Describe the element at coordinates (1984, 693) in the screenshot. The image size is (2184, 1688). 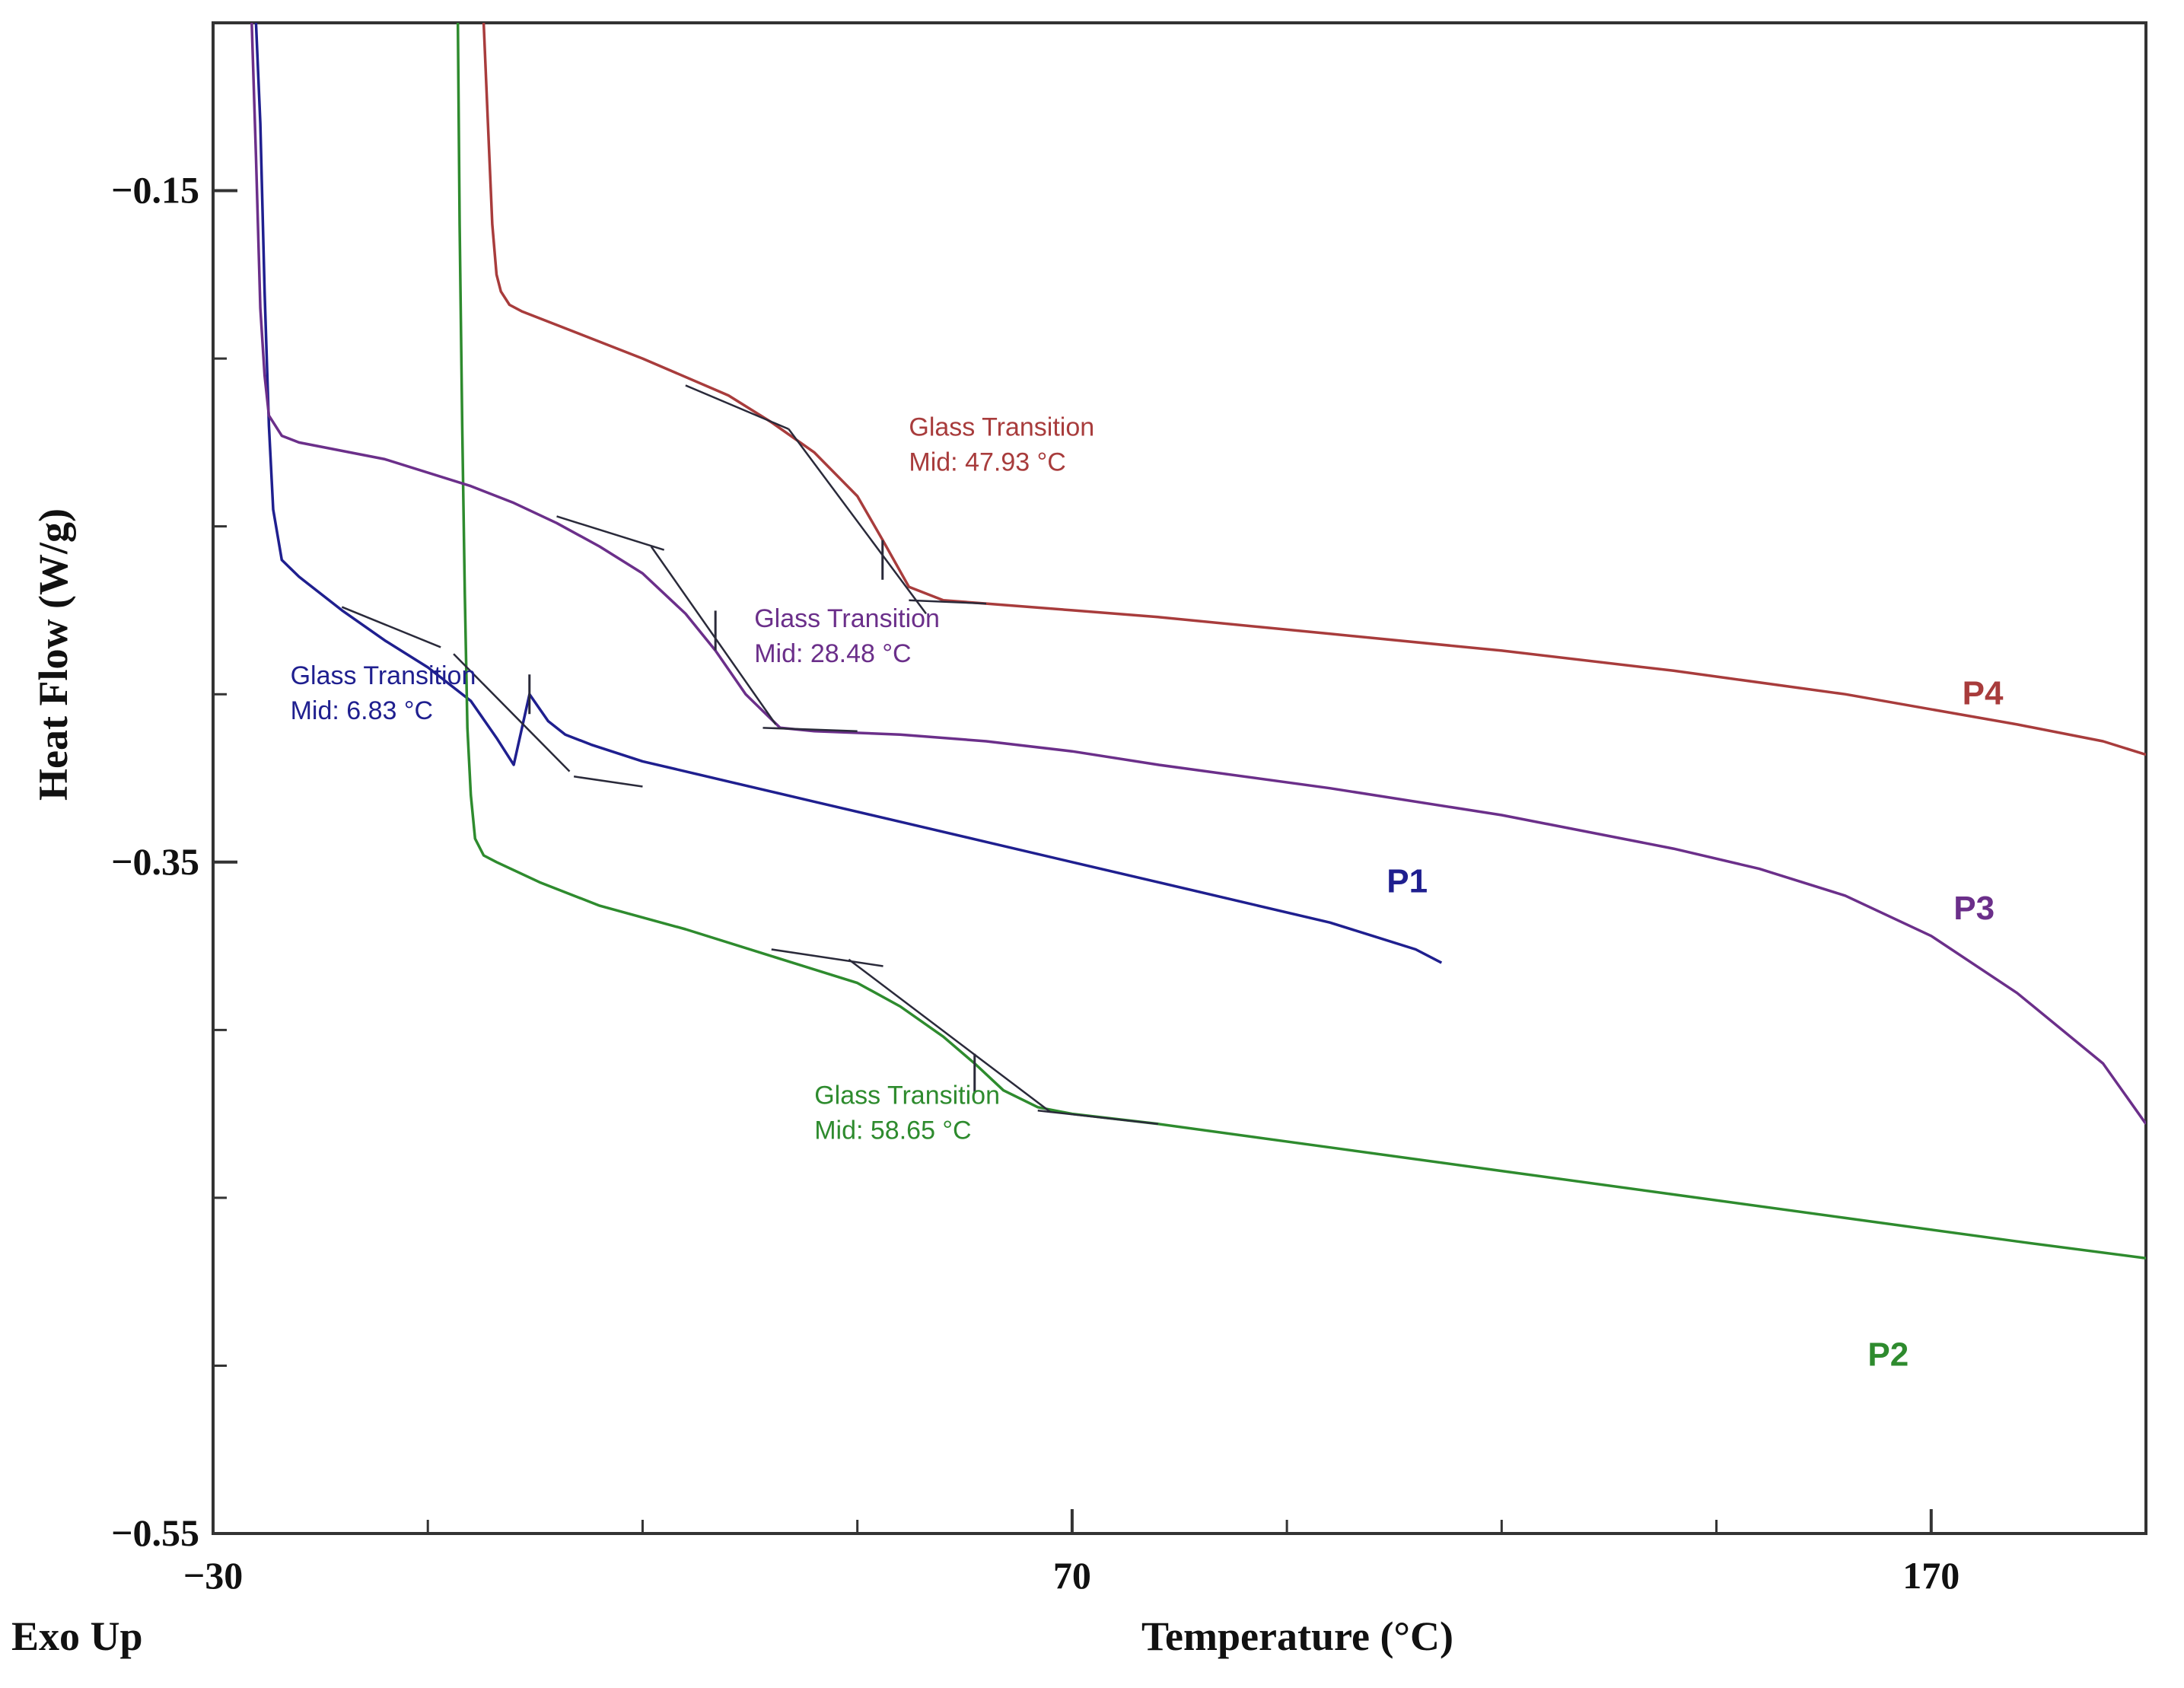
I see `series-label-p4: P4` at that location.